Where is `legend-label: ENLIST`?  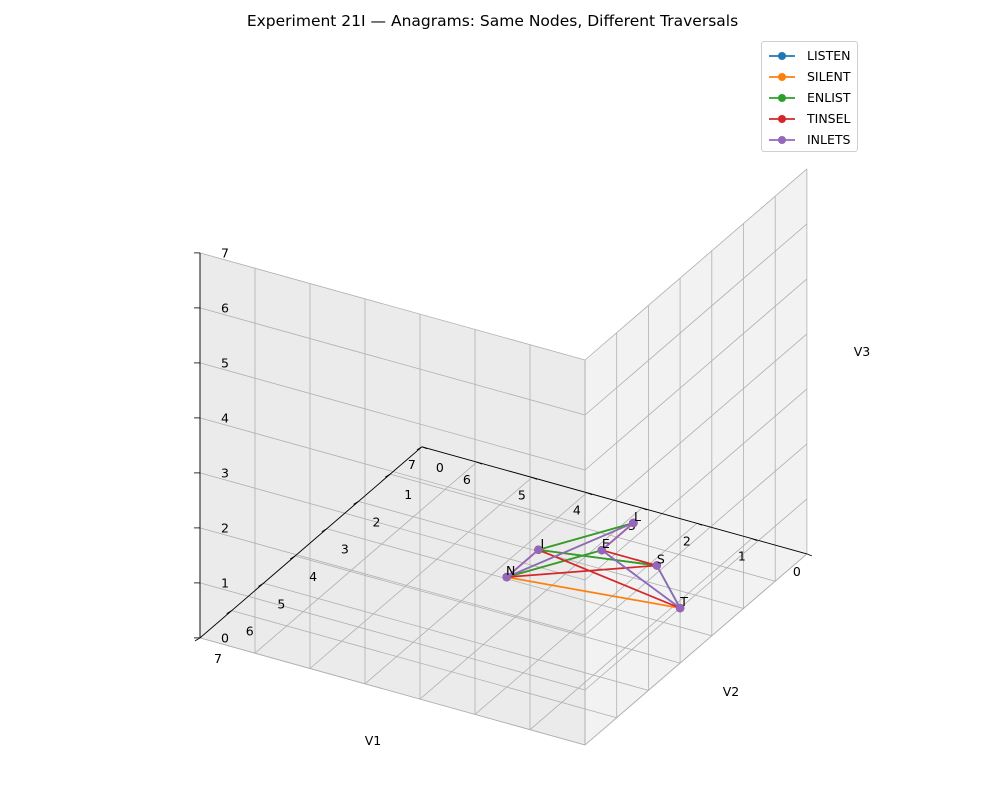 legend-label: ENLIST is located at coordinates (829, 97).